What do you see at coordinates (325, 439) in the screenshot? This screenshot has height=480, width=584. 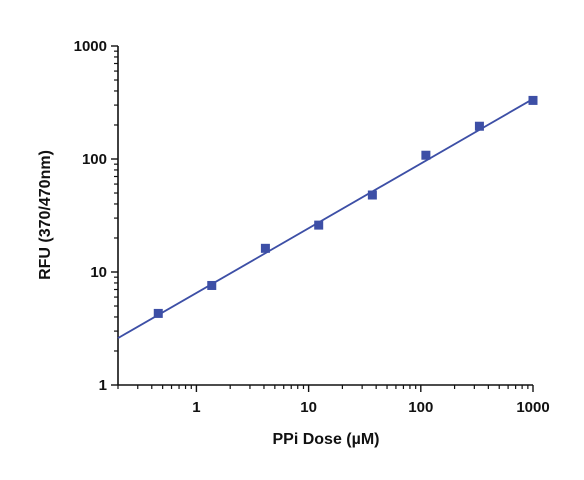 I see `x-axis-title: PPi Dose (µM)` at bounding box center [325, 439].